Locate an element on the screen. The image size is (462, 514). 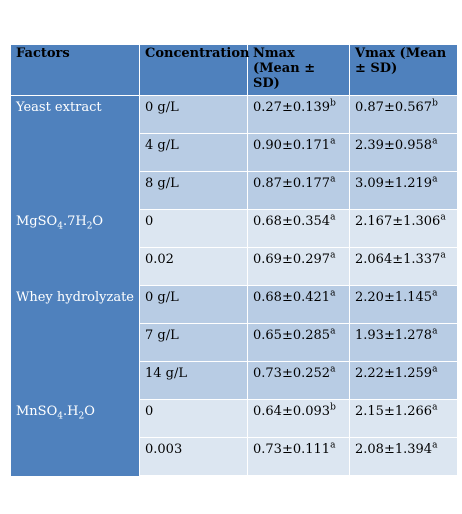
nmax-cell: 0.73±0.111a is located at coordinates (298, 456).